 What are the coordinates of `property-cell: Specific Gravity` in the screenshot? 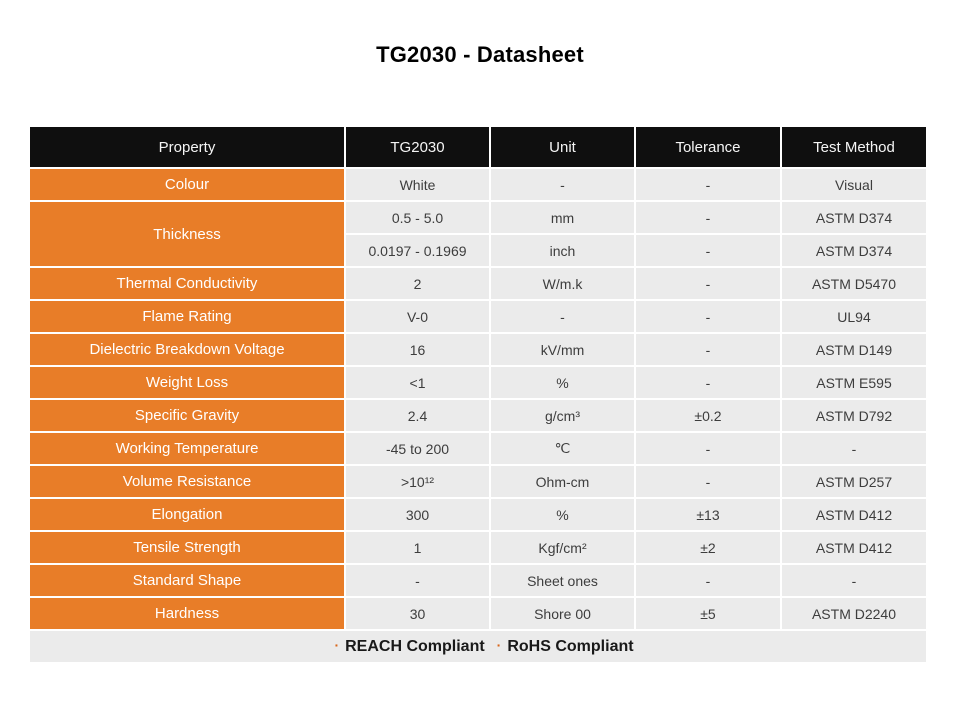 It's located at (187, 415).